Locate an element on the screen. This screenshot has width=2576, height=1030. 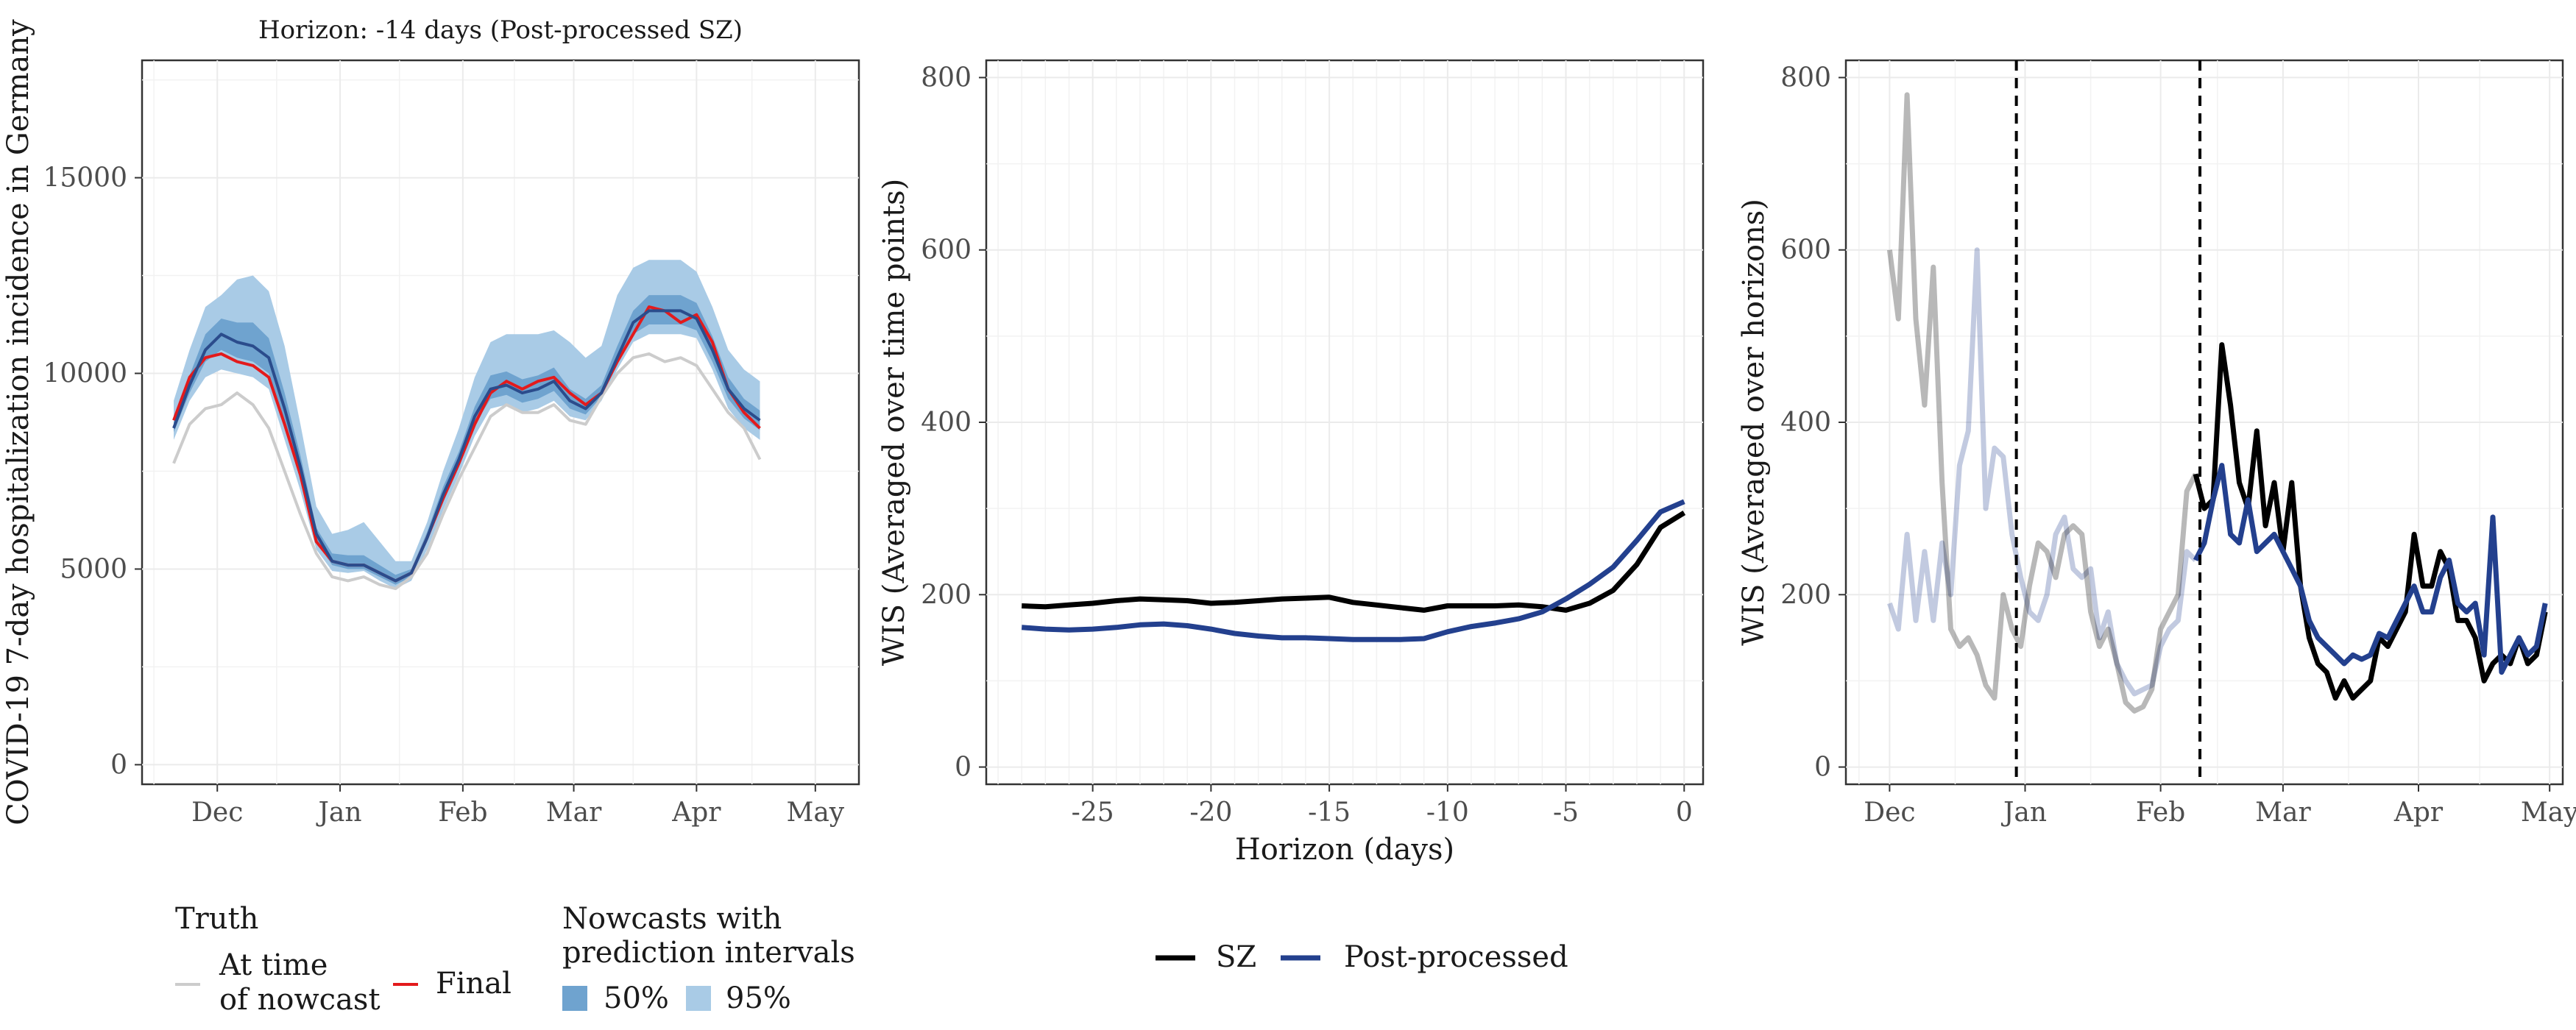
line-sz-faded is located at coordinates (2042, 403).